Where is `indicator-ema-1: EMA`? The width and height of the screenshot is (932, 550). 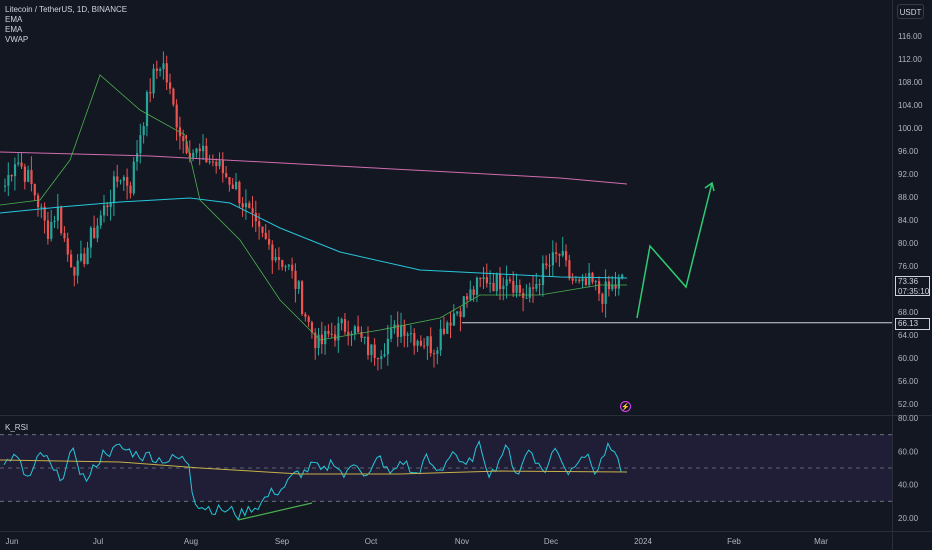 indicator-ema-1: EMA is located at coordinates (14, 19).